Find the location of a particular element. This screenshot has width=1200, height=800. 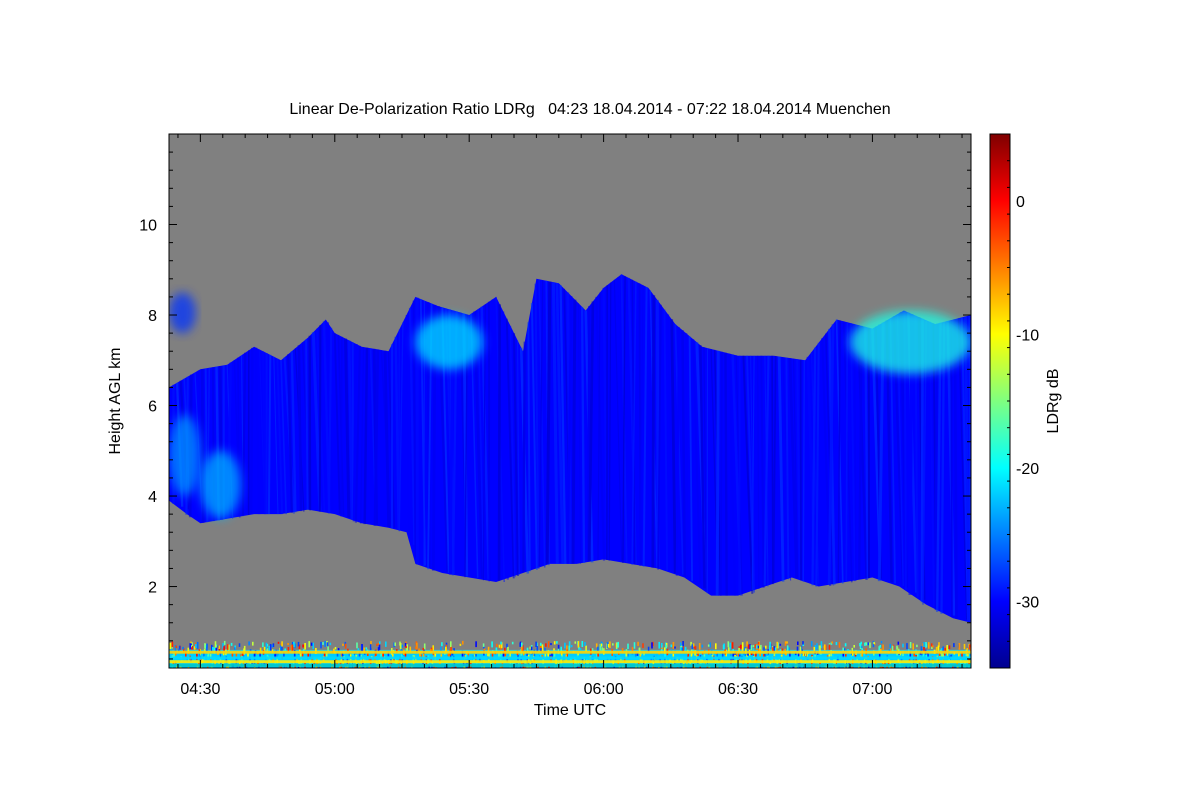

x-tick-label: 06:00 is located at coordinates (604, 689).